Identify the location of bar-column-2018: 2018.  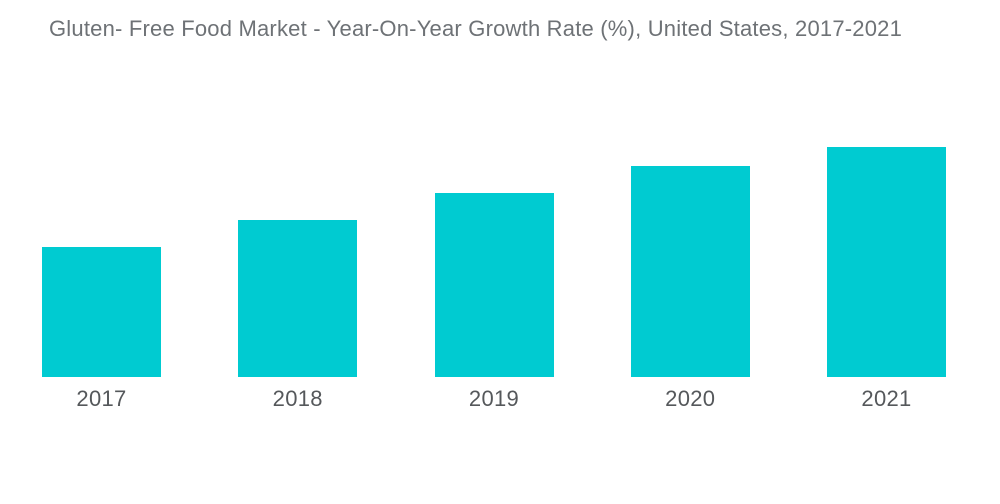
(298, 279).